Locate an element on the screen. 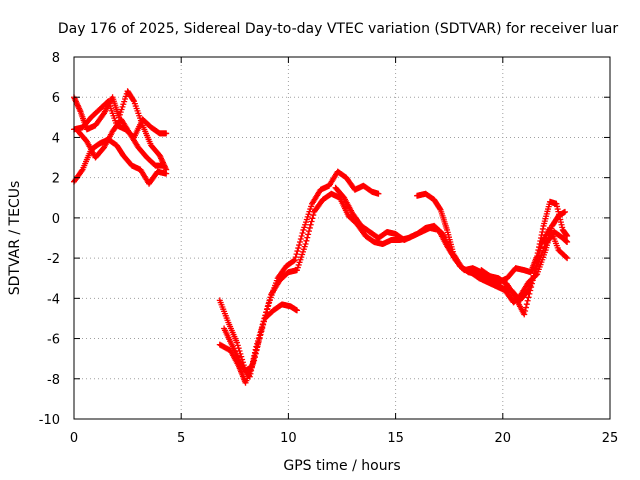 Image resolution: width=640 pixels, height=480 pixels. y-axis-label: SDTVAR / TECUs is located at coordinates (15, 238).